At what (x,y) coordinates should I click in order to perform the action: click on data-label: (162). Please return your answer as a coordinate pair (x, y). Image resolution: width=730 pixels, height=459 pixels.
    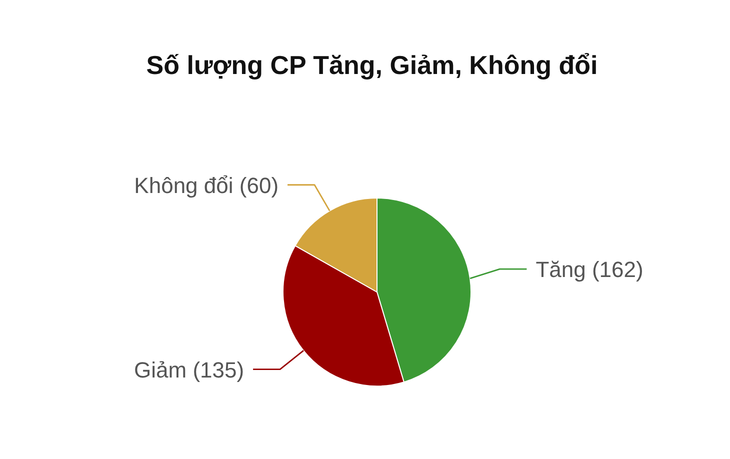
    Looking at the image, I should click on (618, 269).